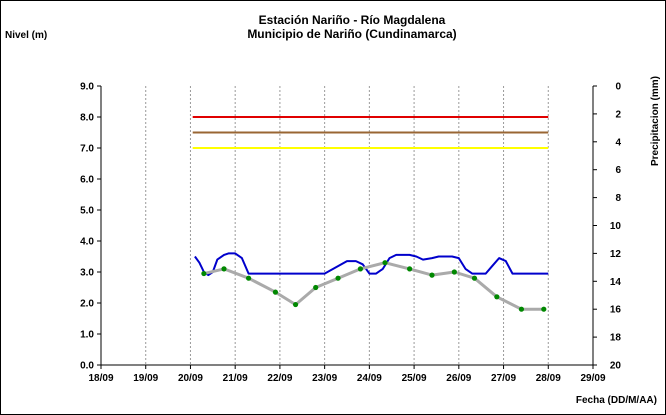  I want to click on y-left-tick-label: 4.0, so click(87, 242).